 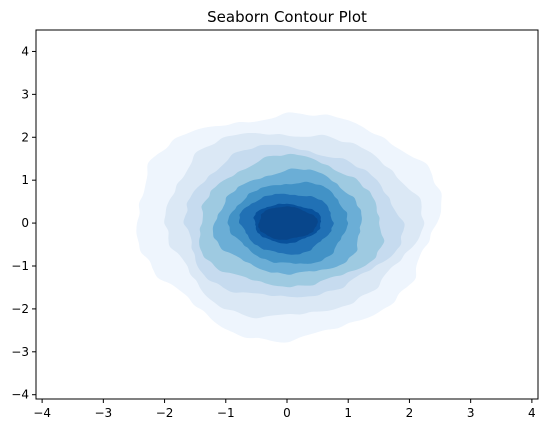 I want to click on x-tick-label: −4, so click(x=42, y=413).